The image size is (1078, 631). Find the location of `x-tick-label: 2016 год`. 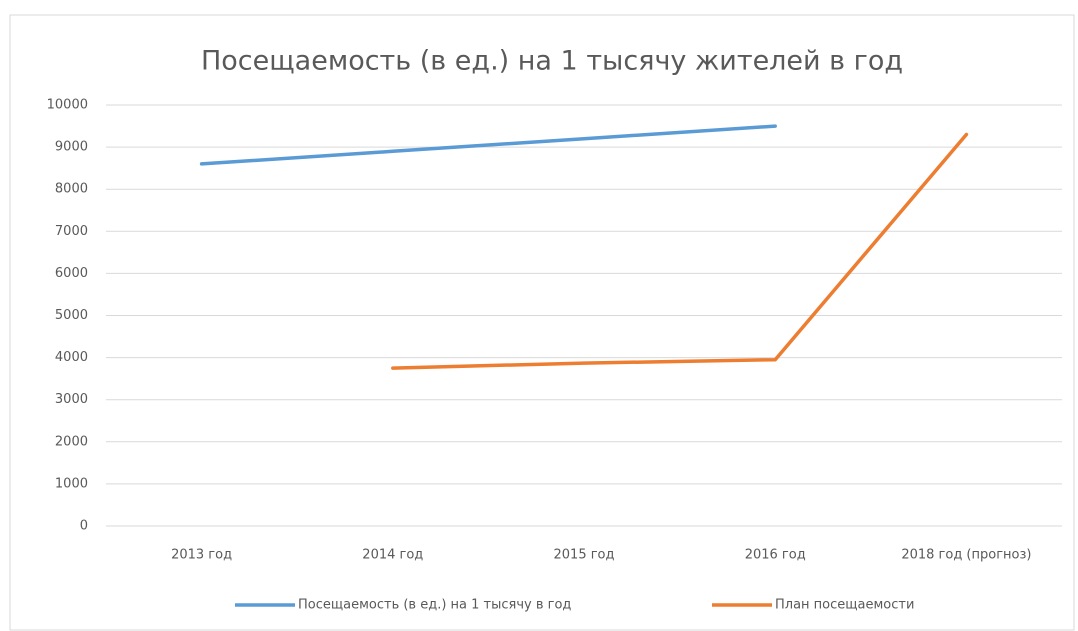

x-tick-label: 2016 год is located at coordinates (775, 555).